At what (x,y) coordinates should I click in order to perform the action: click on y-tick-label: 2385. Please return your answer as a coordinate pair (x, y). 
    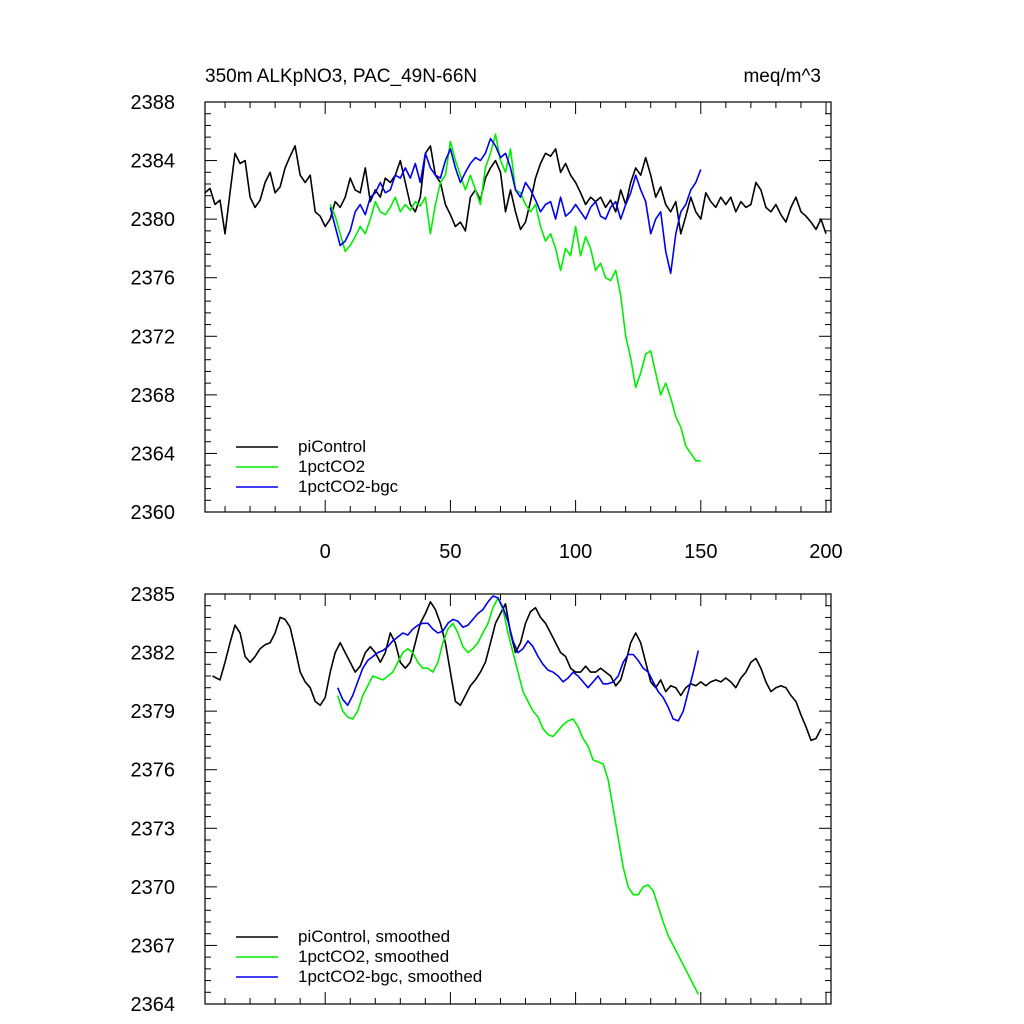
    Looking at the image, I should click on (153, 595).